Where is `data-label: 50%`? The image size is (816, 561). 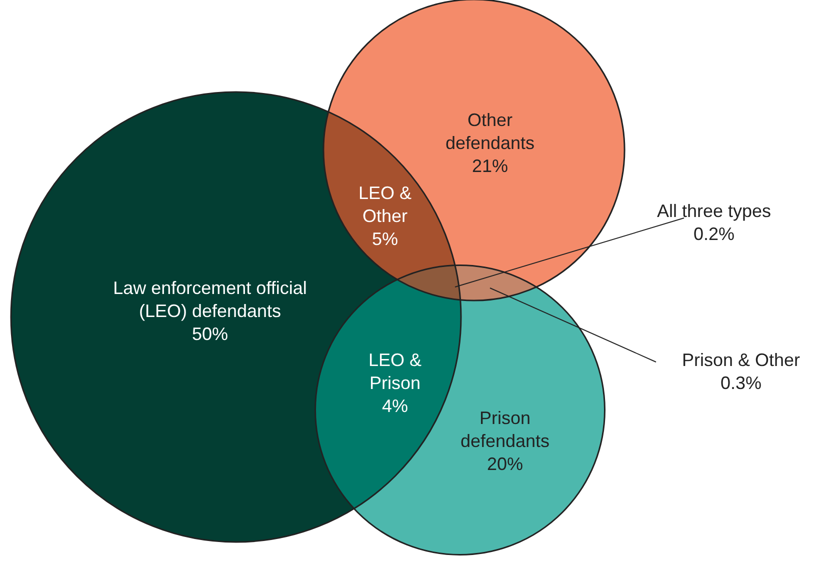 data-label: 50% is located at coordinates (210, 334).